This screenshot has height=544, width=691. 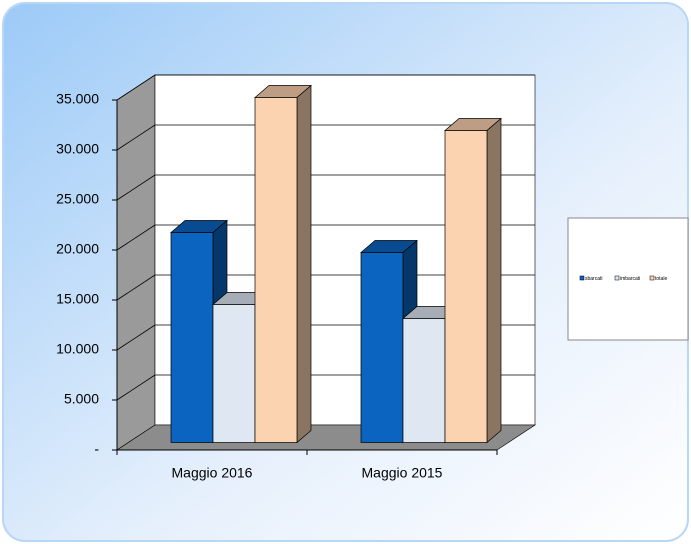 What do you see at coordinates (212, 473) in the screenshot?
I see `x-tick-label: Maggio 2016` at bounding box center [212, 473].